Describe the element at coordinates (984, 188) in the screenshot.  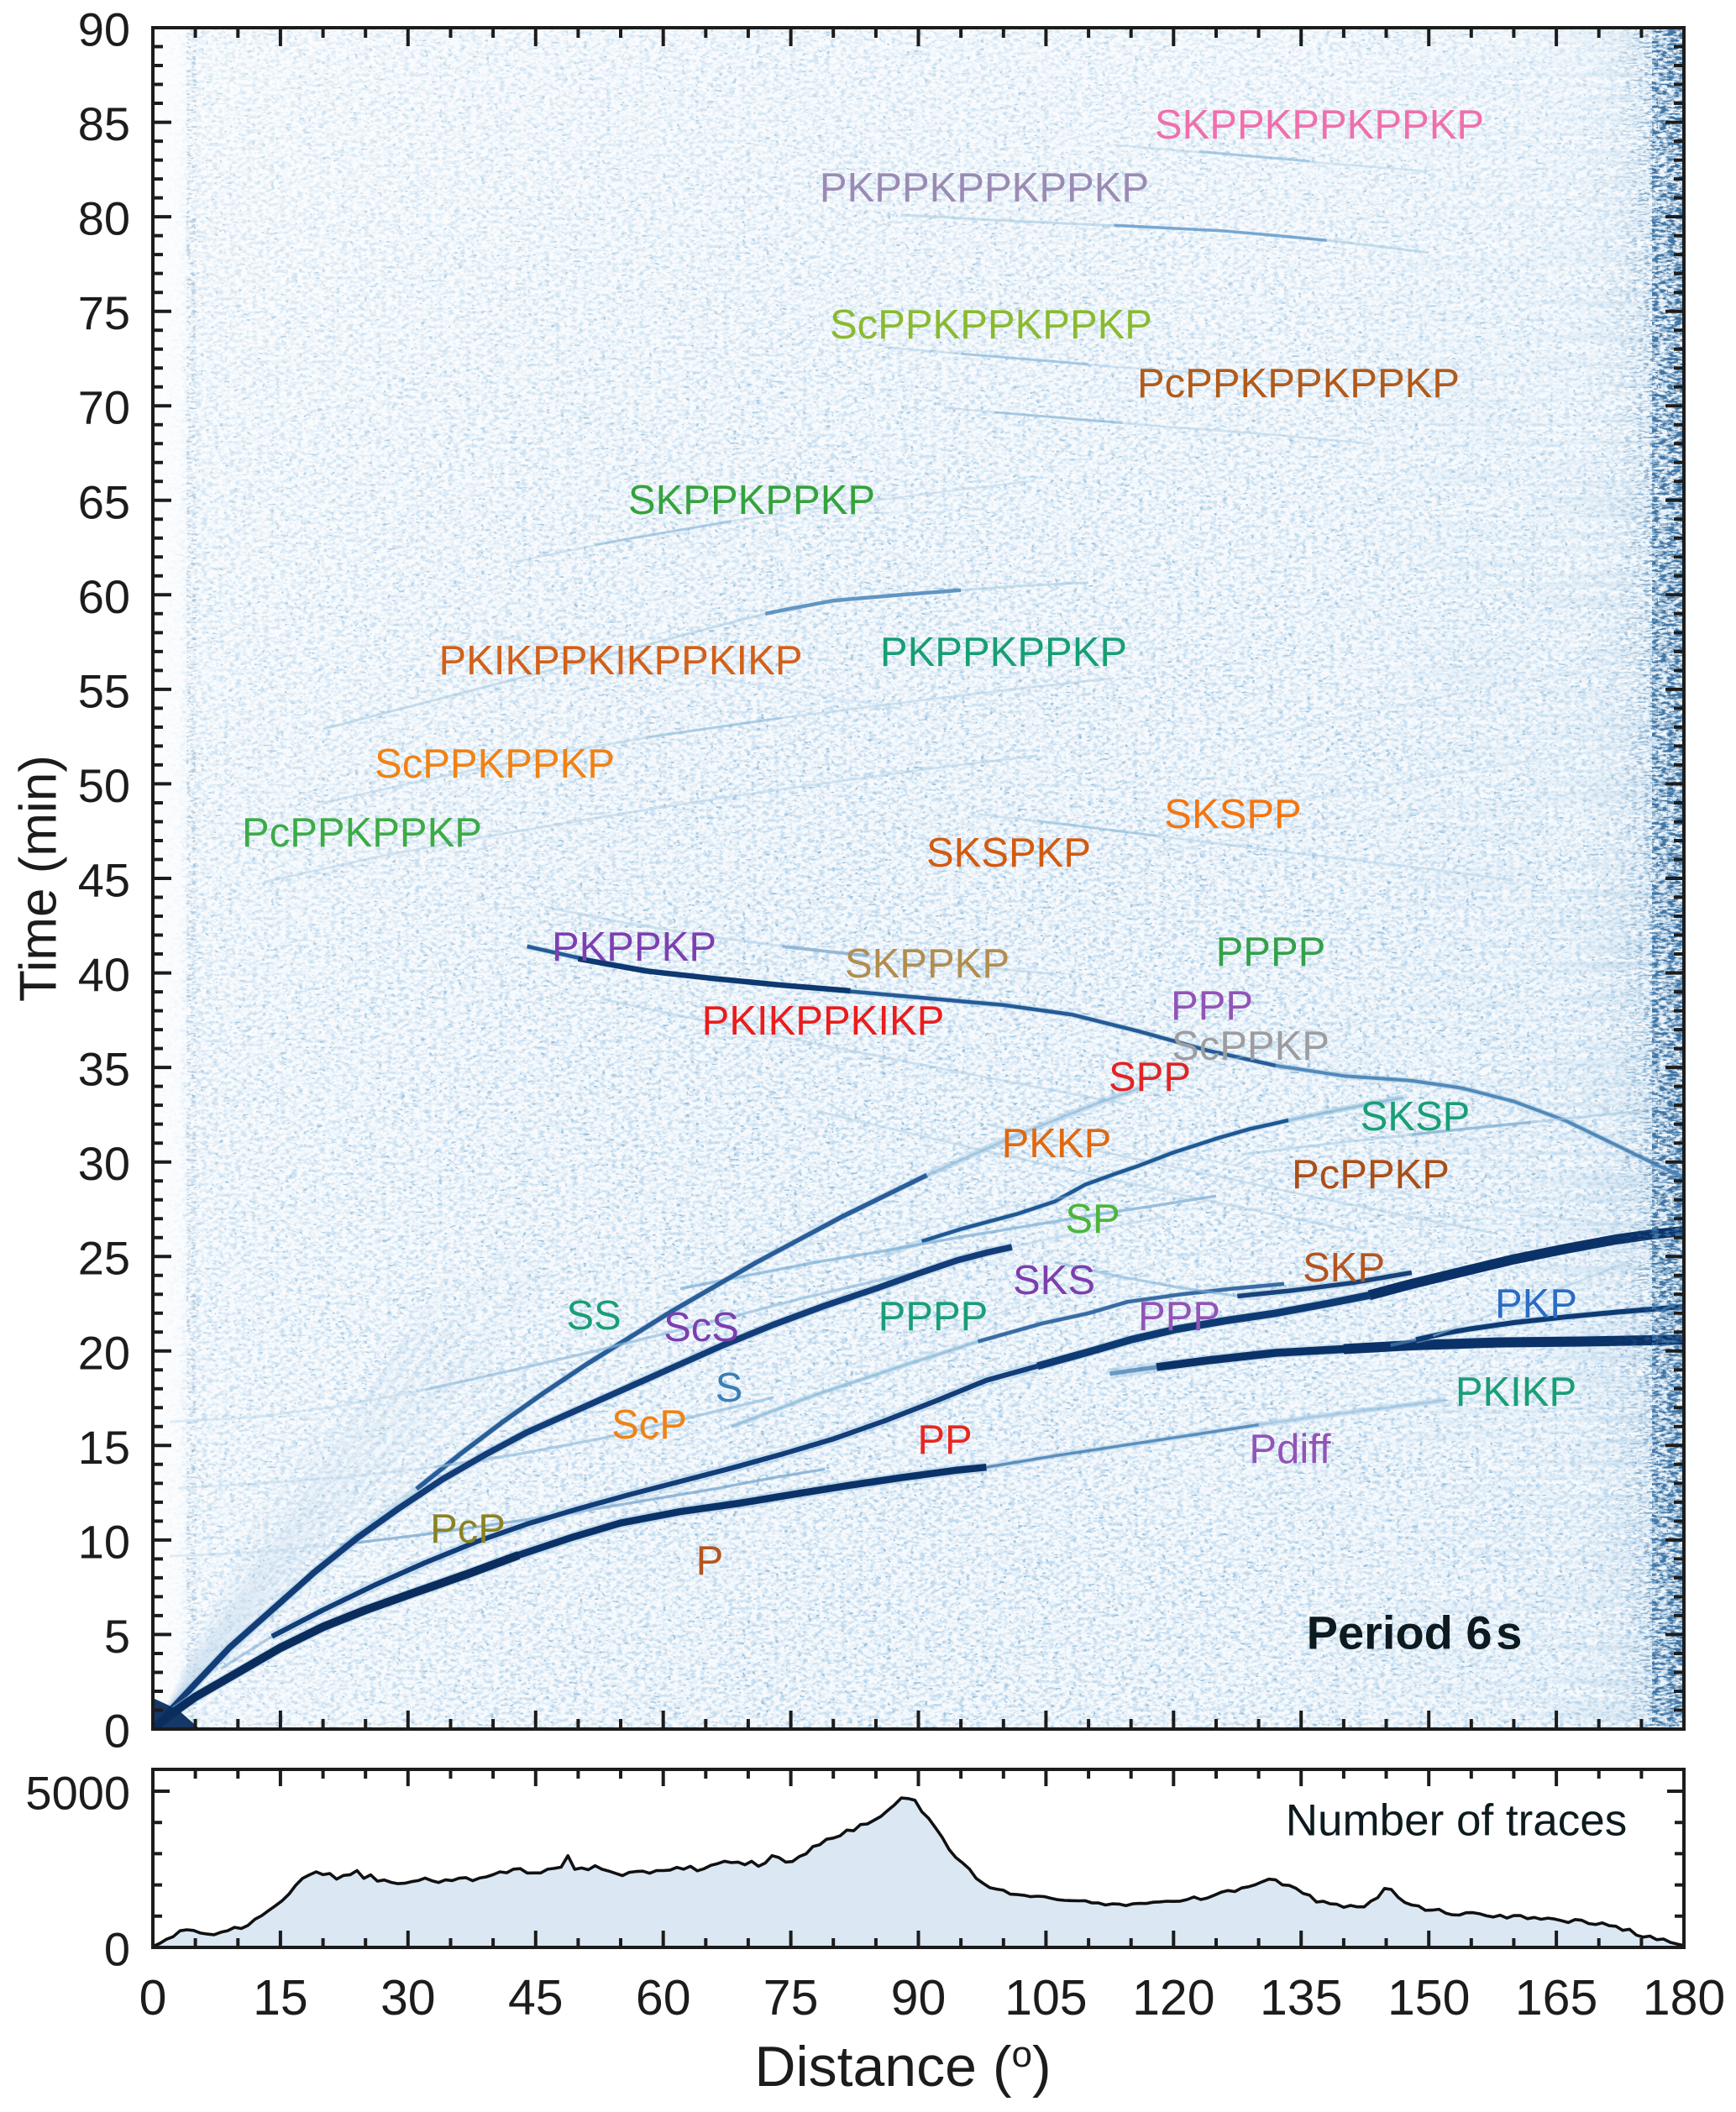
I see `svg-text: PKPPKPPKPPKP` at that location.